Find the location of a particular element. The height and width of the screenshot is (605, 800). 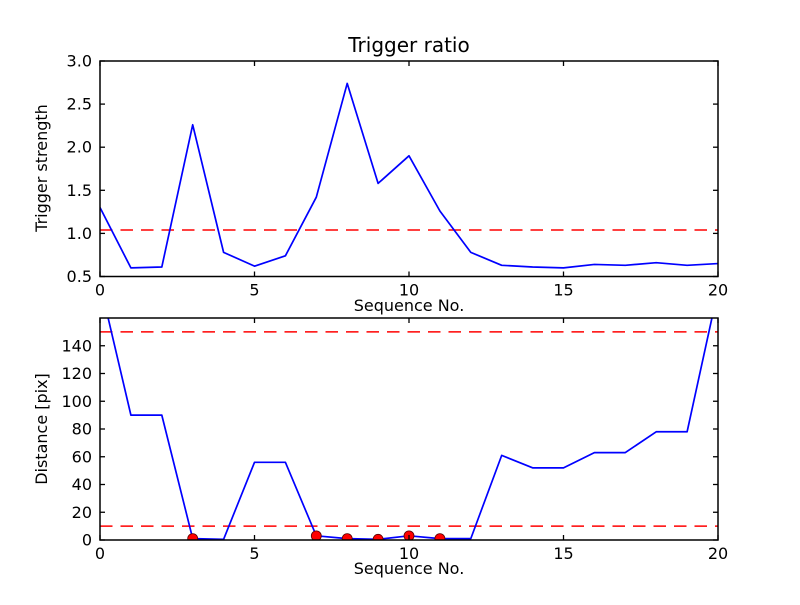

y-tick-label: 0 is located at coordinates (87, 540).